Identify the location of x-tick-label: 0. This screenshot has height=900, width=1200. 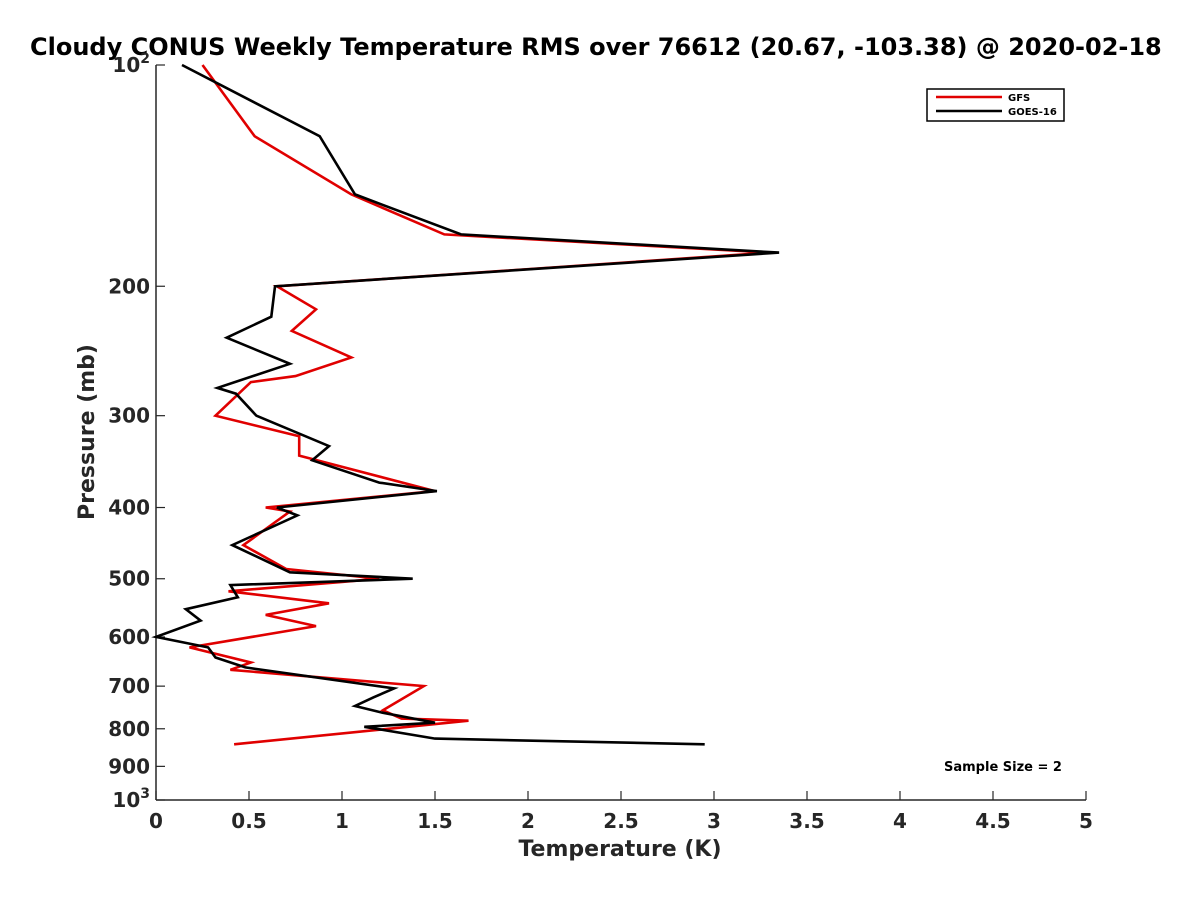
(156, 821).